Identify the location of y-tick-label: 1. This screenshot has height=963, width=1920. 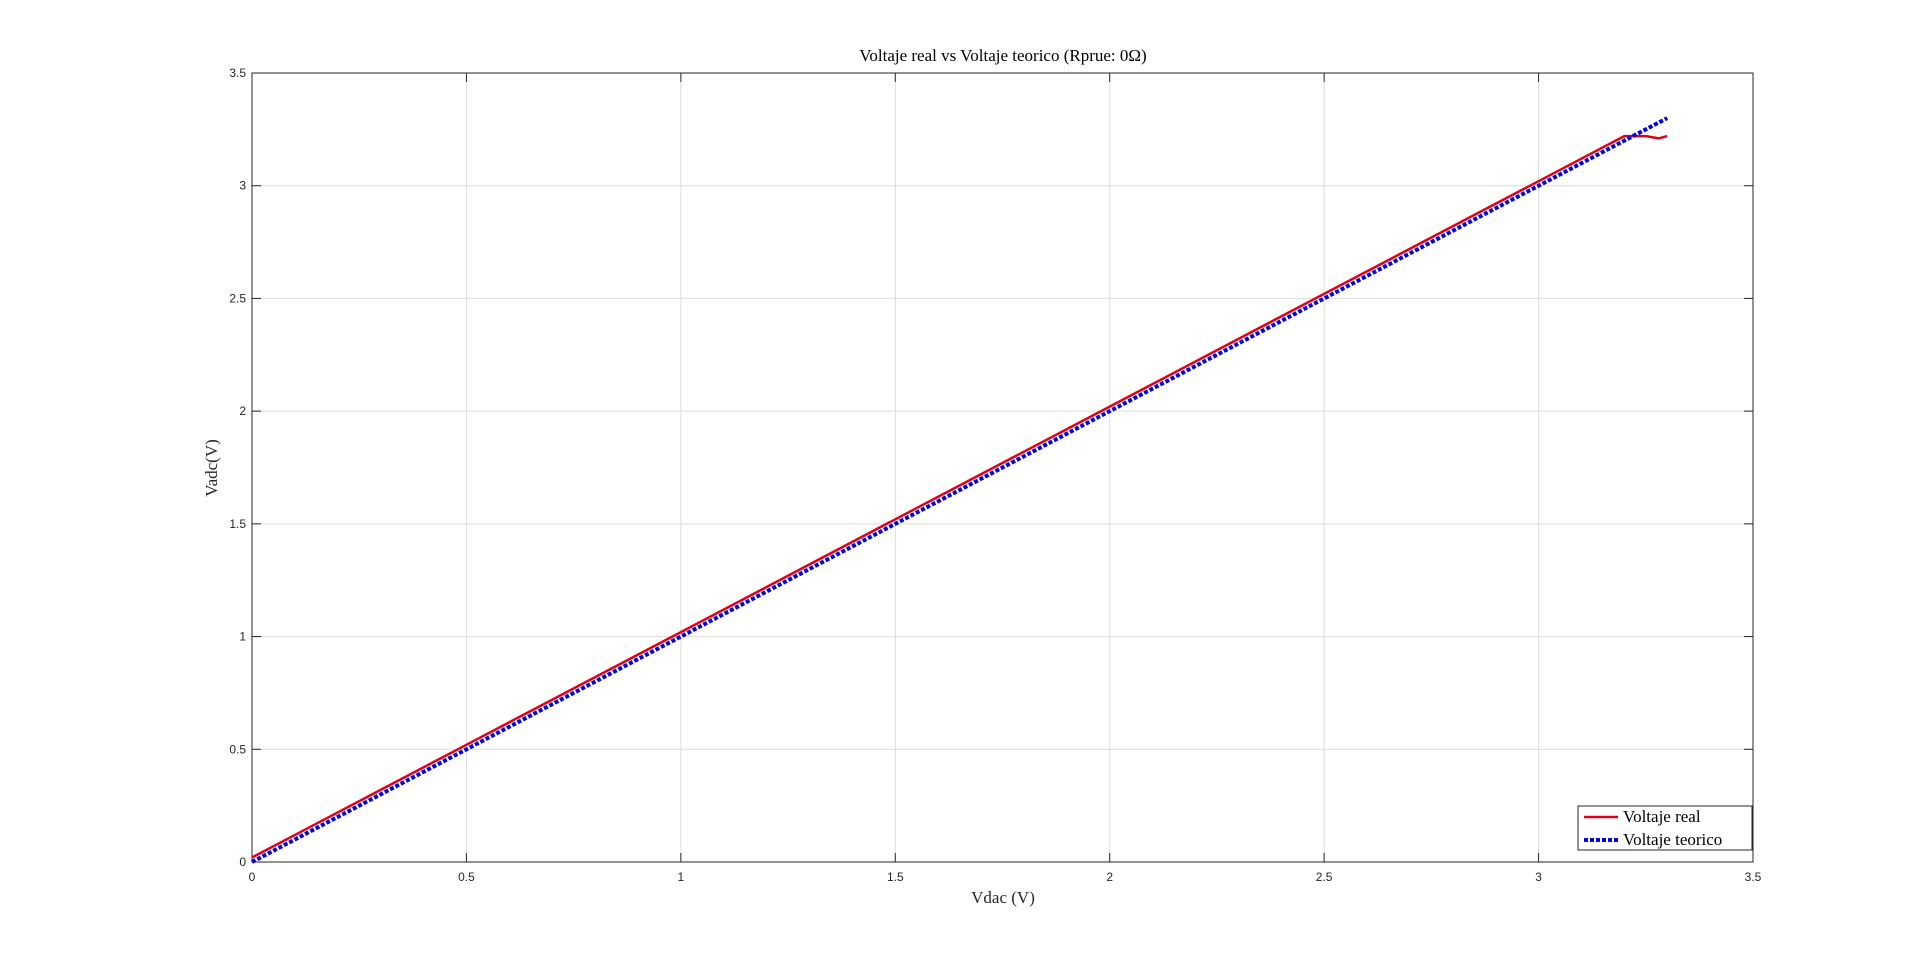
(242, 637).